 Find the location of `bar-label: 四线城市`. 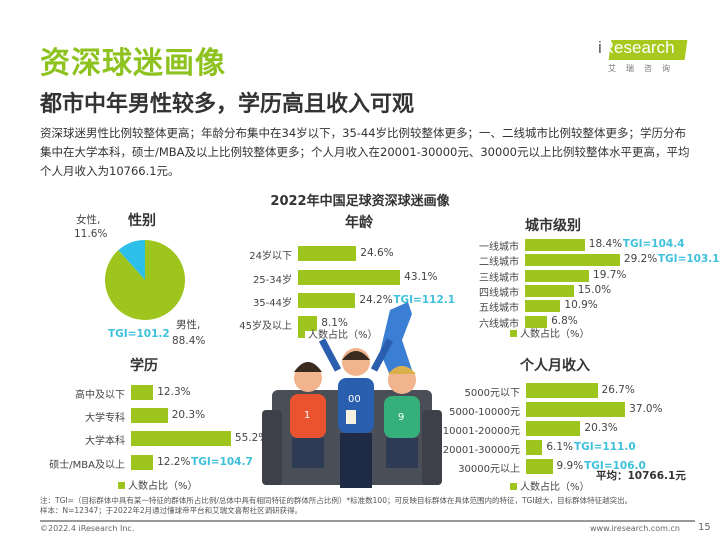

bar-label: 四线城市 is located at coordinates (499, 293).